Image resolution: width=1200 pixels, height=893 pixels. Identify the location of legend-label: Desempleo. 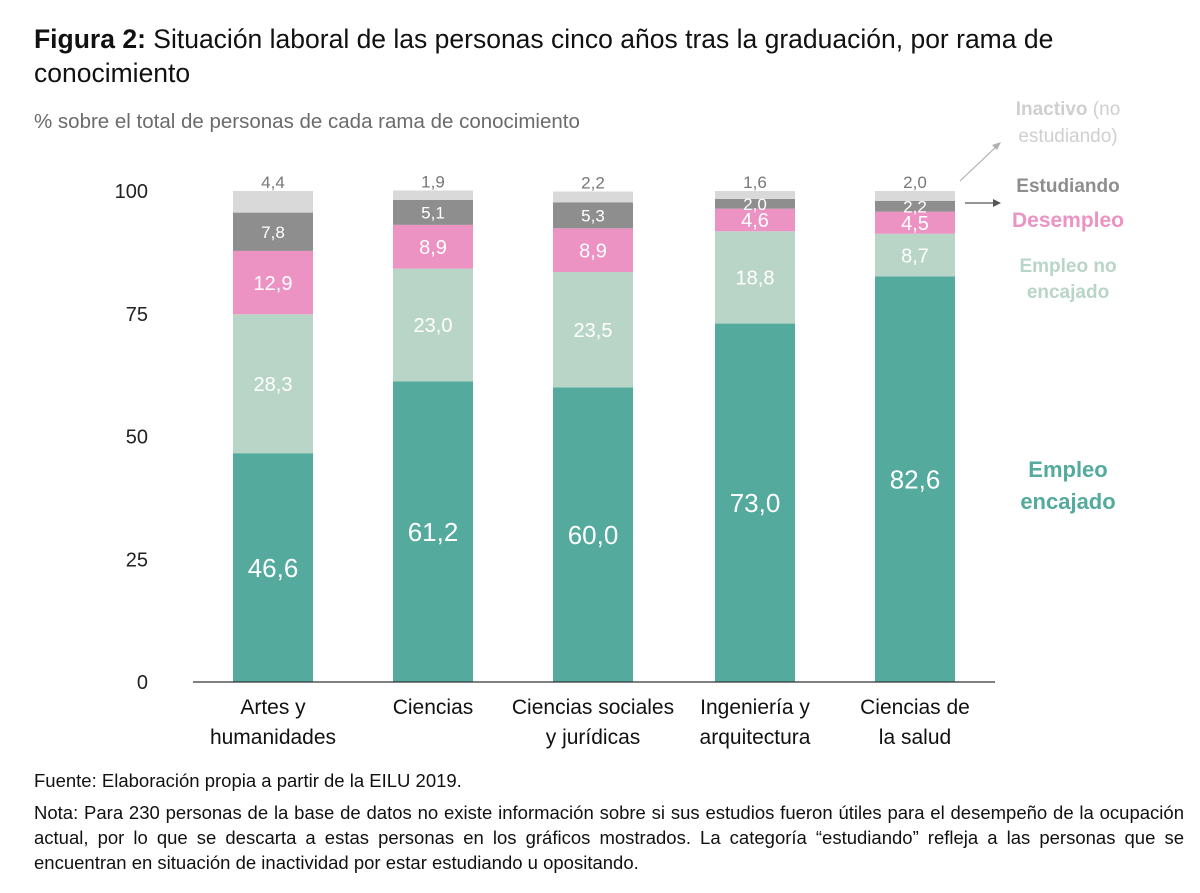
(1068, 220).